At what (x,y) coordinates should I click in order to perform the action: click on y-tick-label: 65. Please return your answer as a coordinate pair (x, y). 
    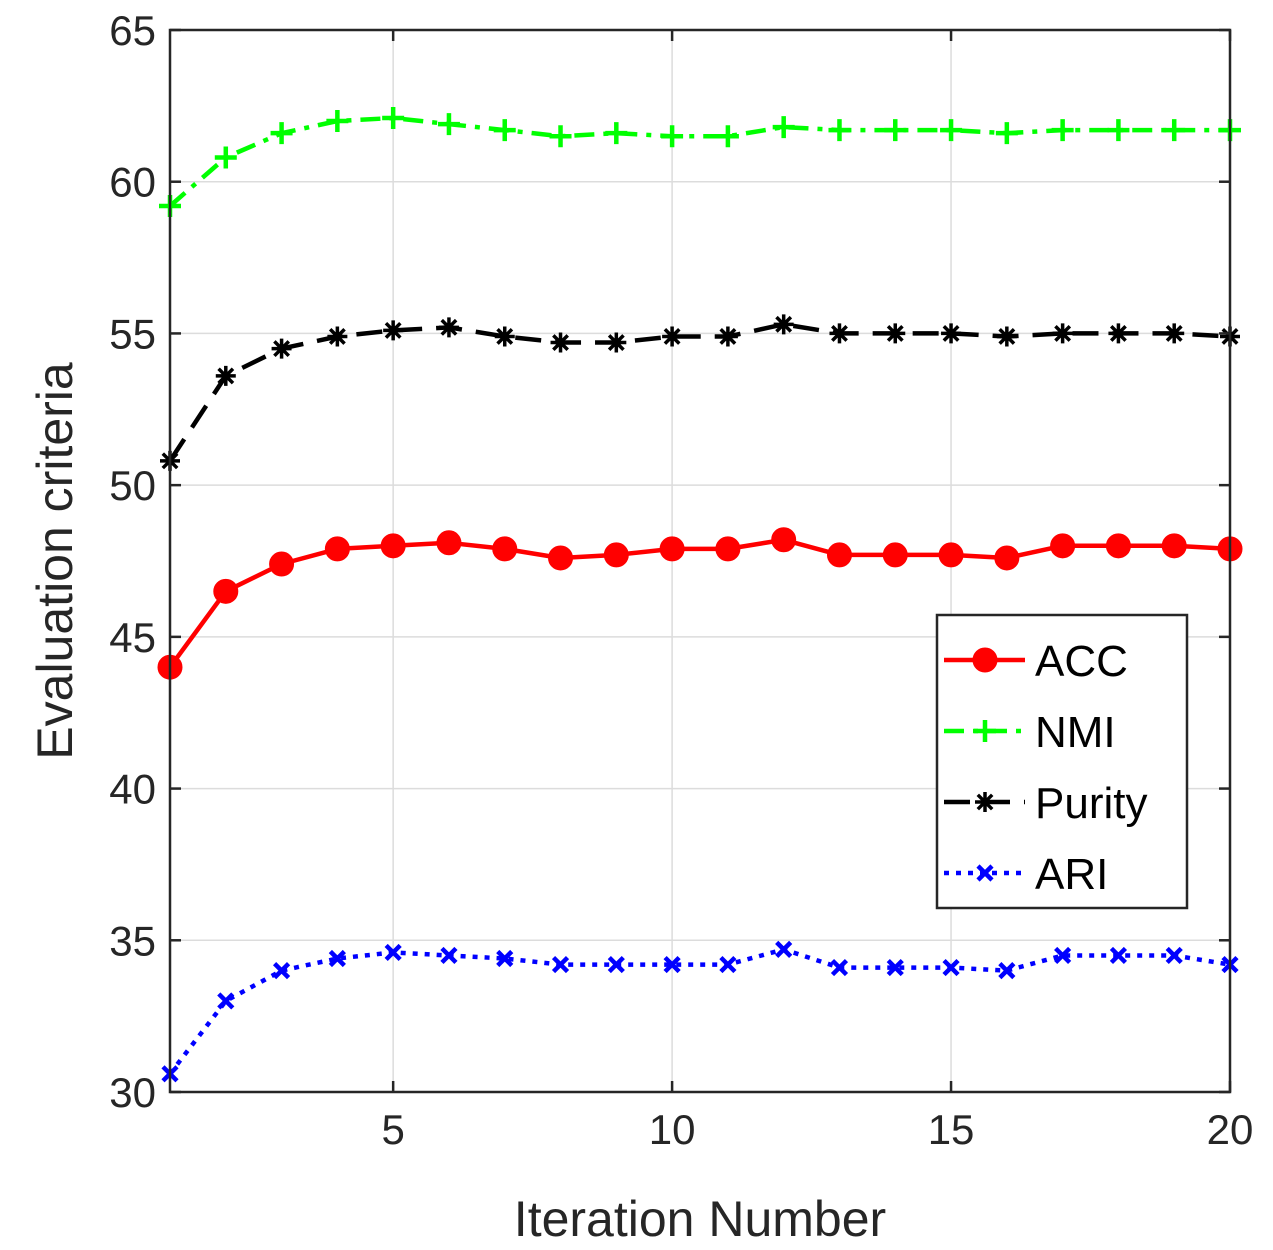
    Looking at the image, I should click on (132, 30).